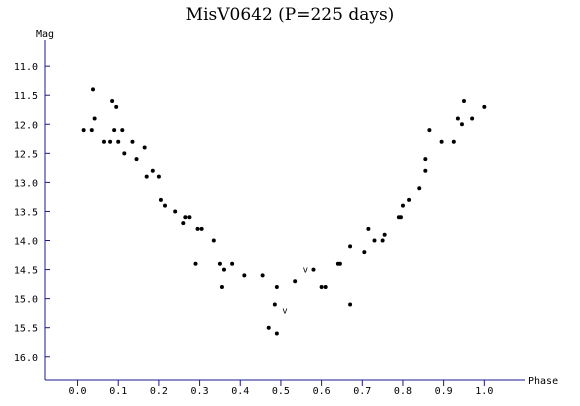 Image resolution: width=580 pixels, height=406 pixels. Describe the element at coordinates (26, 125) in the screenshot. I see `y-tick-label: 12.0` at that location.